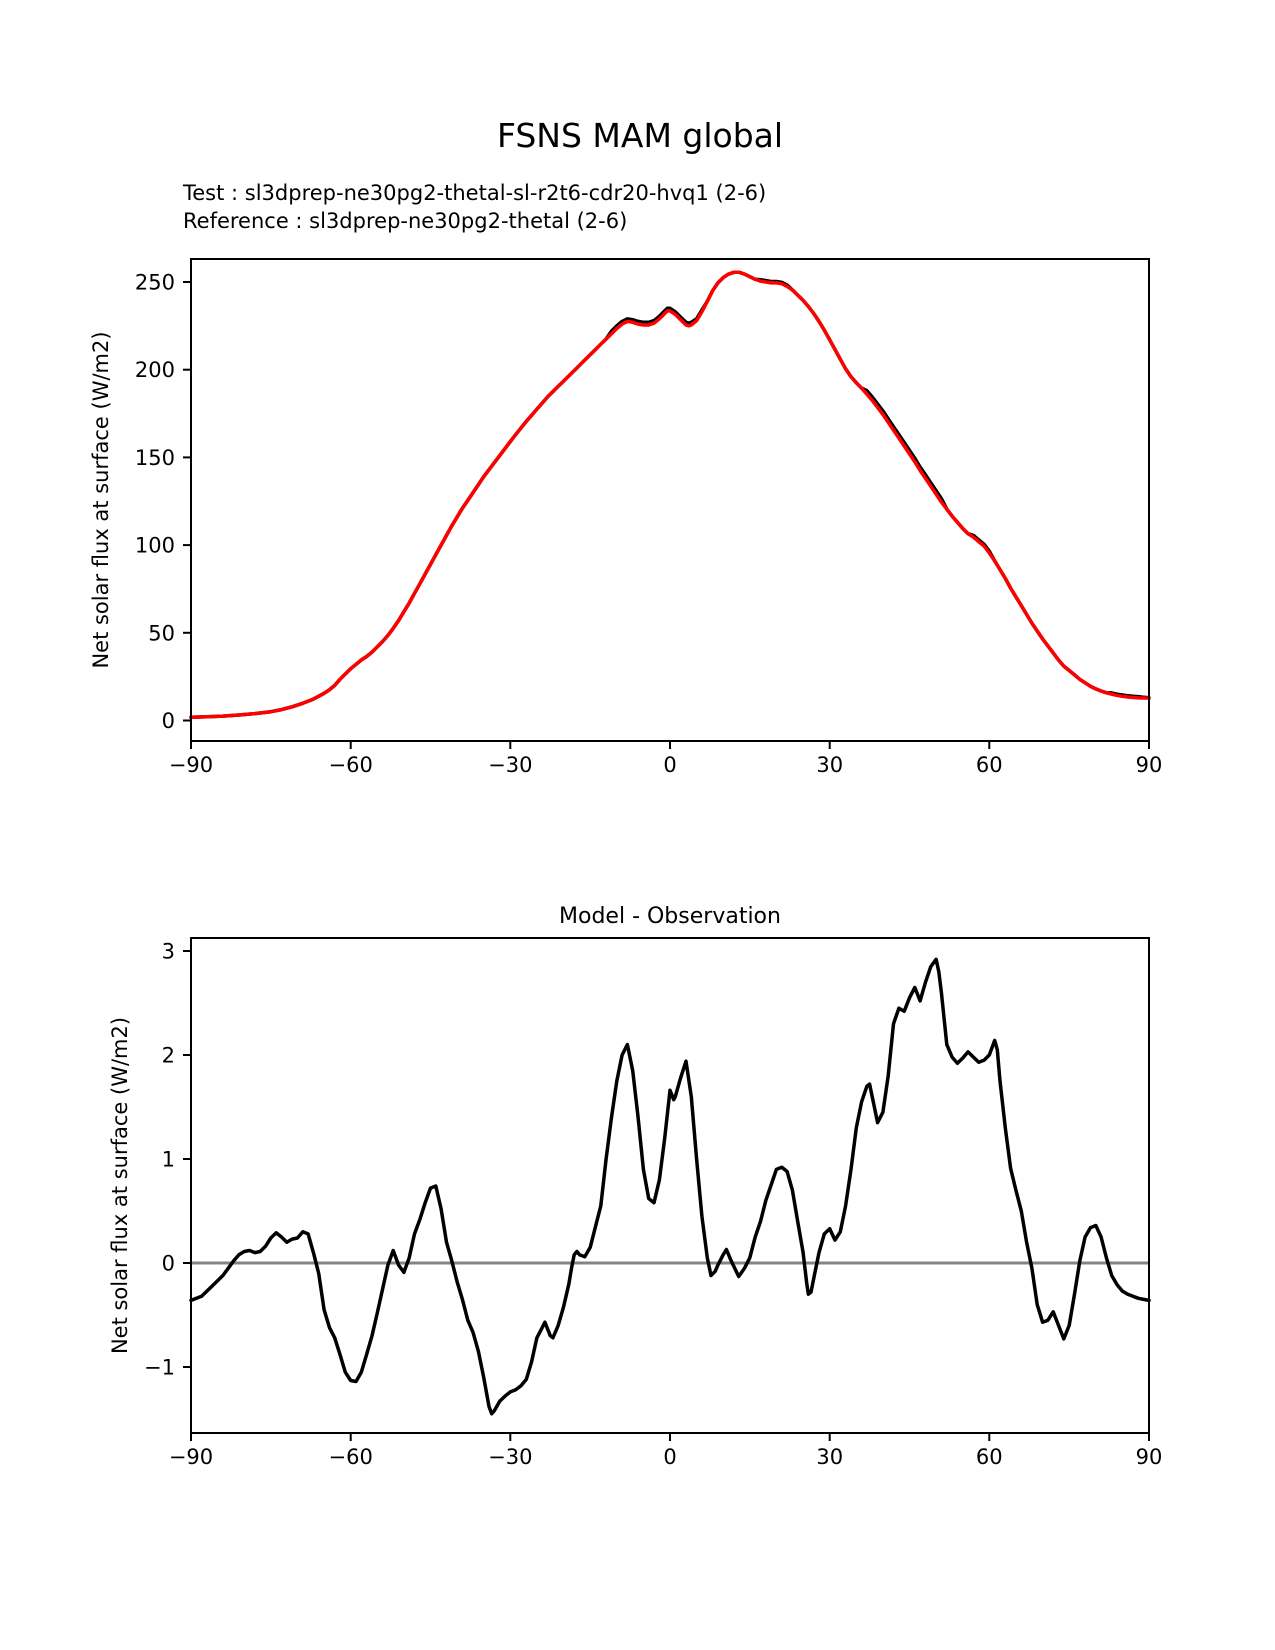 The image size is (1275, 1650). I want to click on y-tick-label: 1, so click(168, 1160).